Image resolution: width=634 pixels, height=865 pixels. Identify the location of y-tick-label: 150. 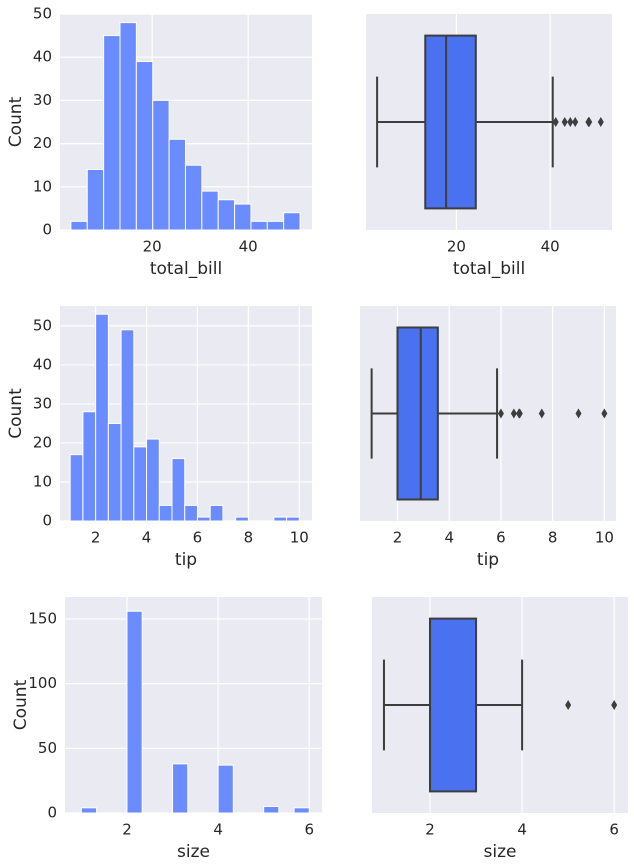
(42, 618).